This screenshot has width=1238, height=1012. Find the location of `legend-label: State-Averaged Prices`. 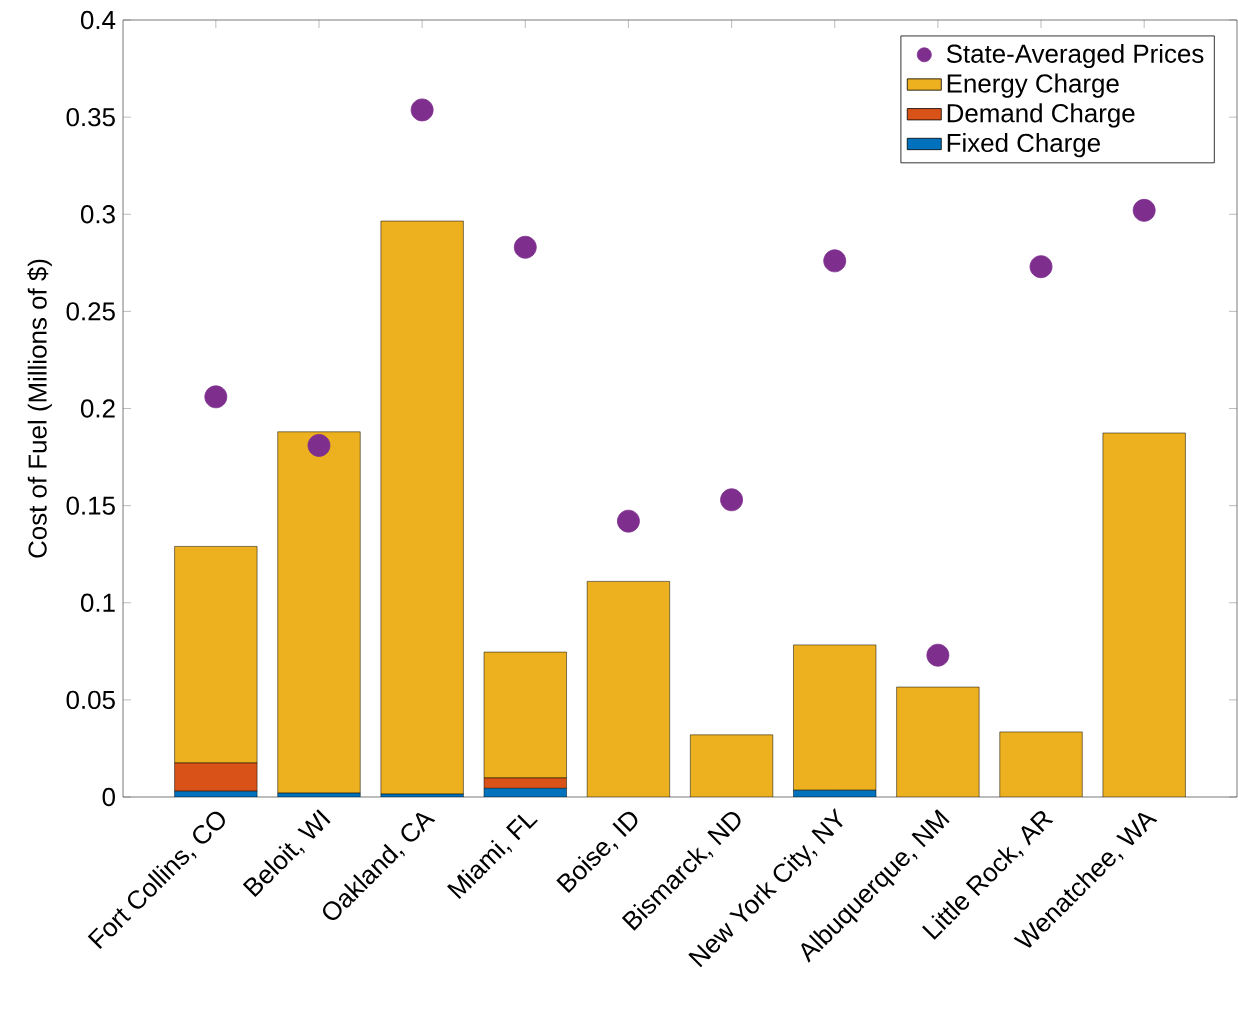

legend-label: State-Averaged Prices is located at coordinates (1075, 56).